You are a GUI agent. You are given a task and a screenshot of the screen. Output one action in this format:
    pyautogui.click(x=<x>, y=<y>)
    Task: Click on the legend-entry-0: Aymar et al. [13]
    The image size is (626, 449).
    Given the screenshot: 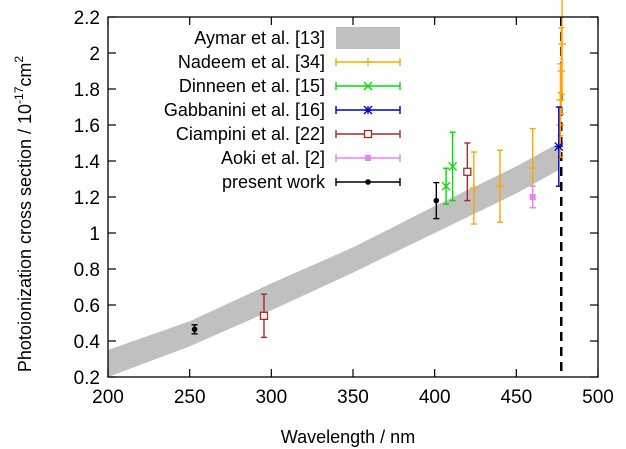 What is the action you would take?
    pyautogui.click(x=297, y=38)
    